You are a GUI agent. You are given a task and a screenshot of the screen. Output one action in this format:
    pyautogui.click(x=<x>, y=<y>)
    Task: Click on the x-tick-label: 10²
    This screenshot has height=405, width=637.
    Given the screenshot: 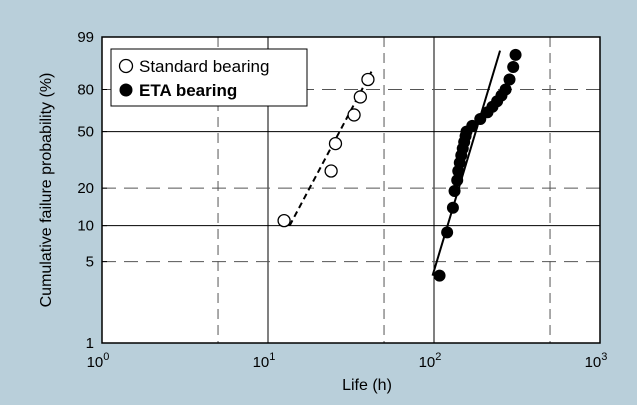 What is the action you would take?
    pyautogui.click(x=430, y=361)
    